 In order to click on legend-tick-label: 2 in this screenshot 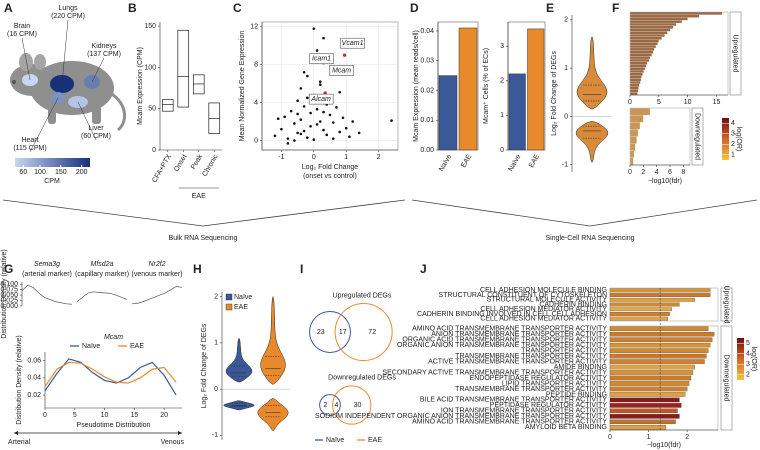, I will do `click(733, 144)`.